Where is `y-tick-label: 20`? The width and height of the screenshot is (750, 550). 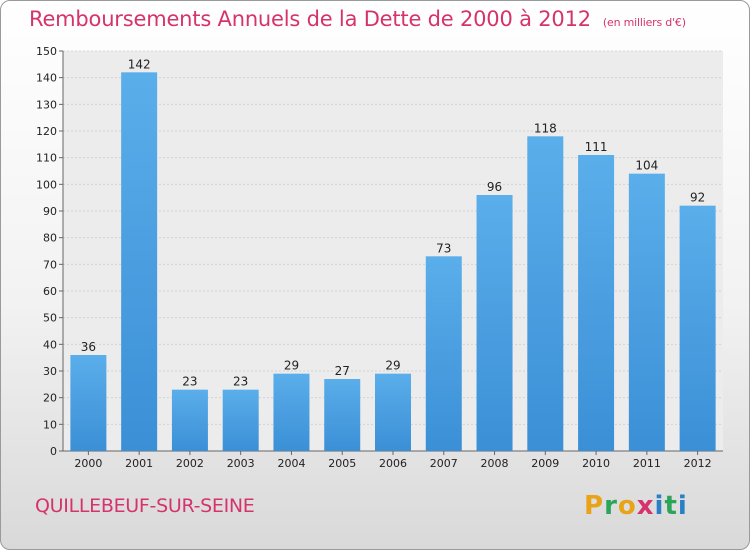 y-tick-label: 20 is located at coordinates (50, 398).